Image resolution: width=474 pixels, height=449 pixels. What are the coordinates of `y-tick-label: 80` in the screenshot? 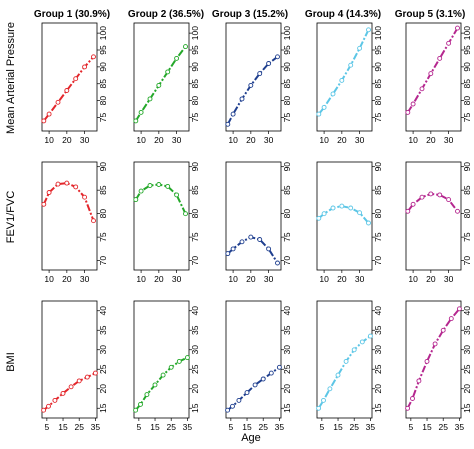 It's located at (467, 214).